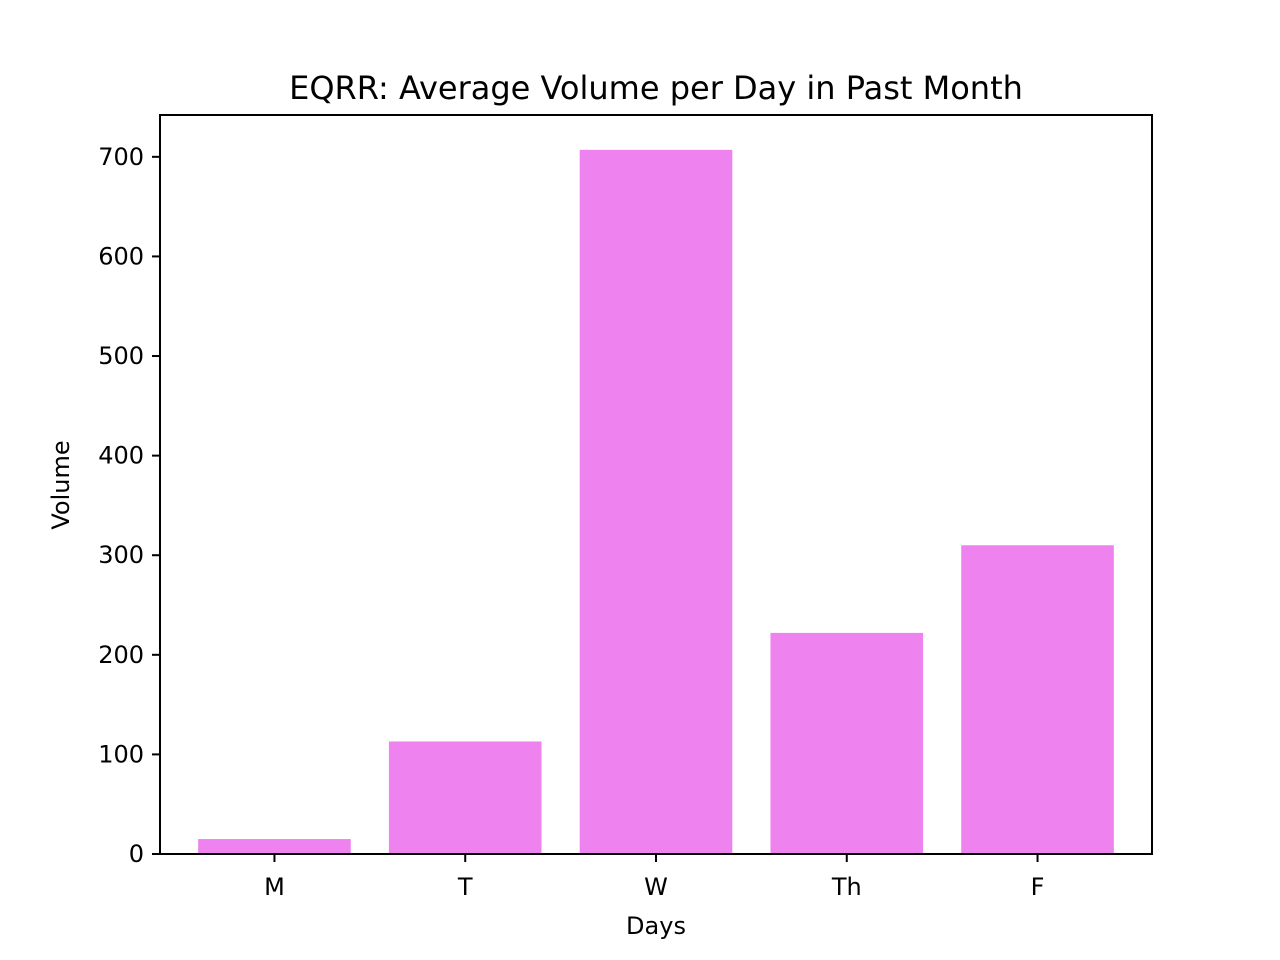  I want to click on y-tick-label: 400, so click(121, 456).